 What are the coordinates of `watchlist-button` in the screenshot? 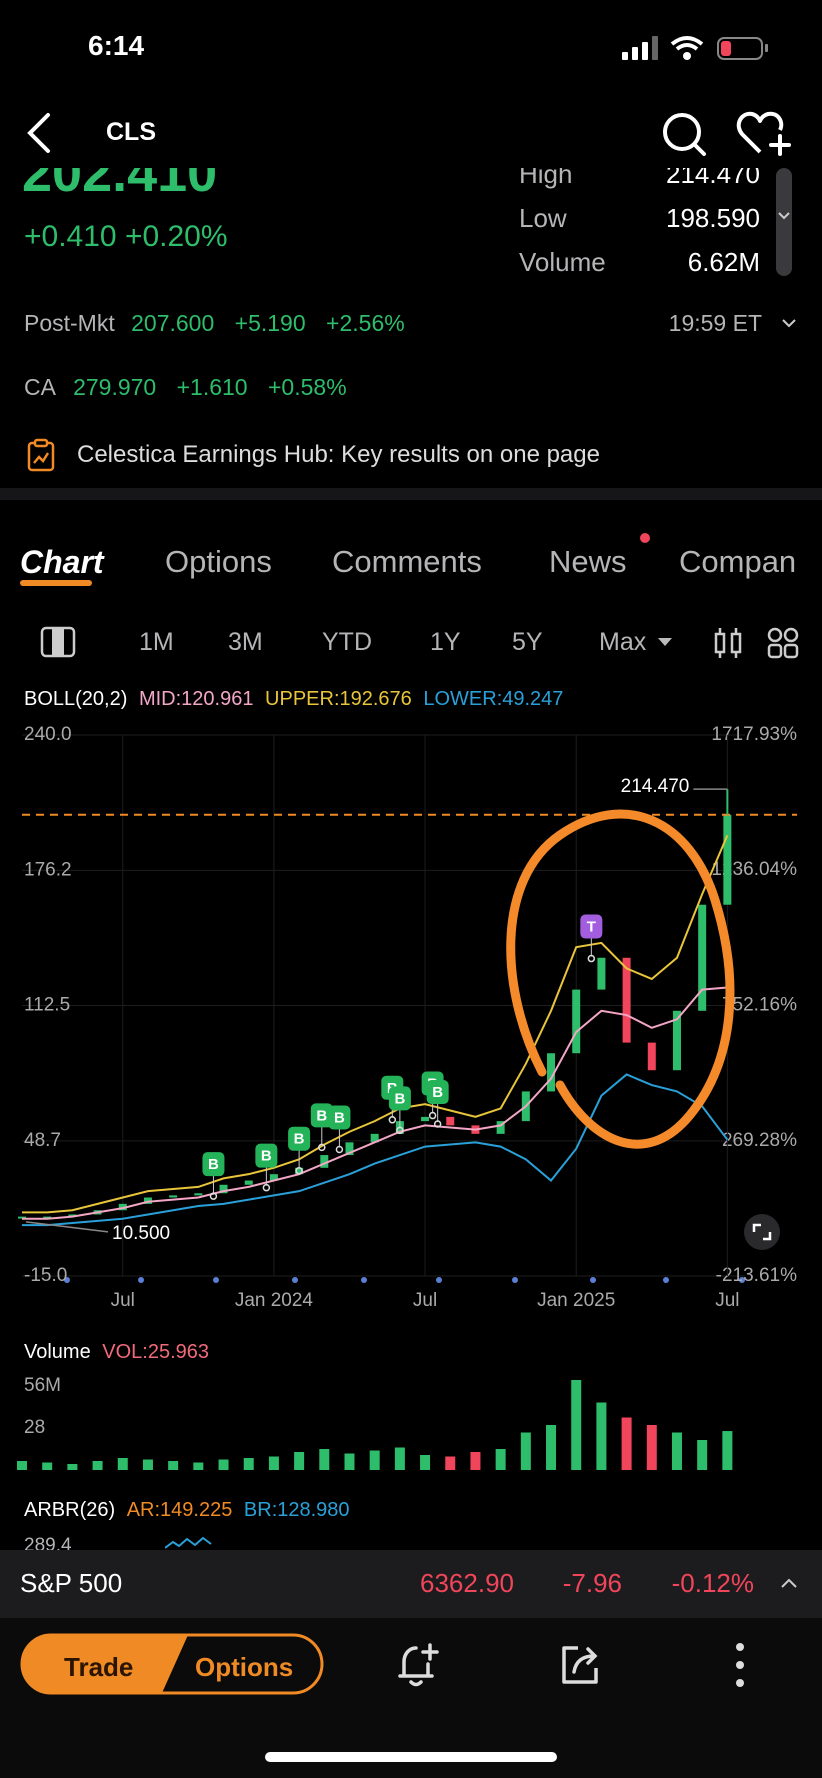 It's located at (765, 134).